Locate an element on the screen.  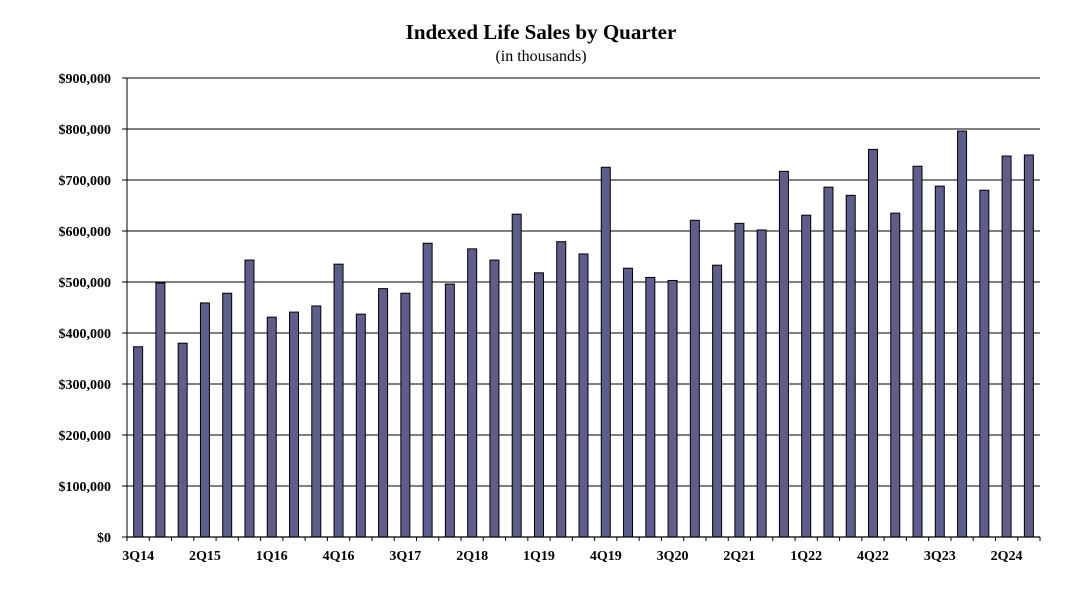
x-tick-label: 1Q16 is located at coordinates (272, 556).